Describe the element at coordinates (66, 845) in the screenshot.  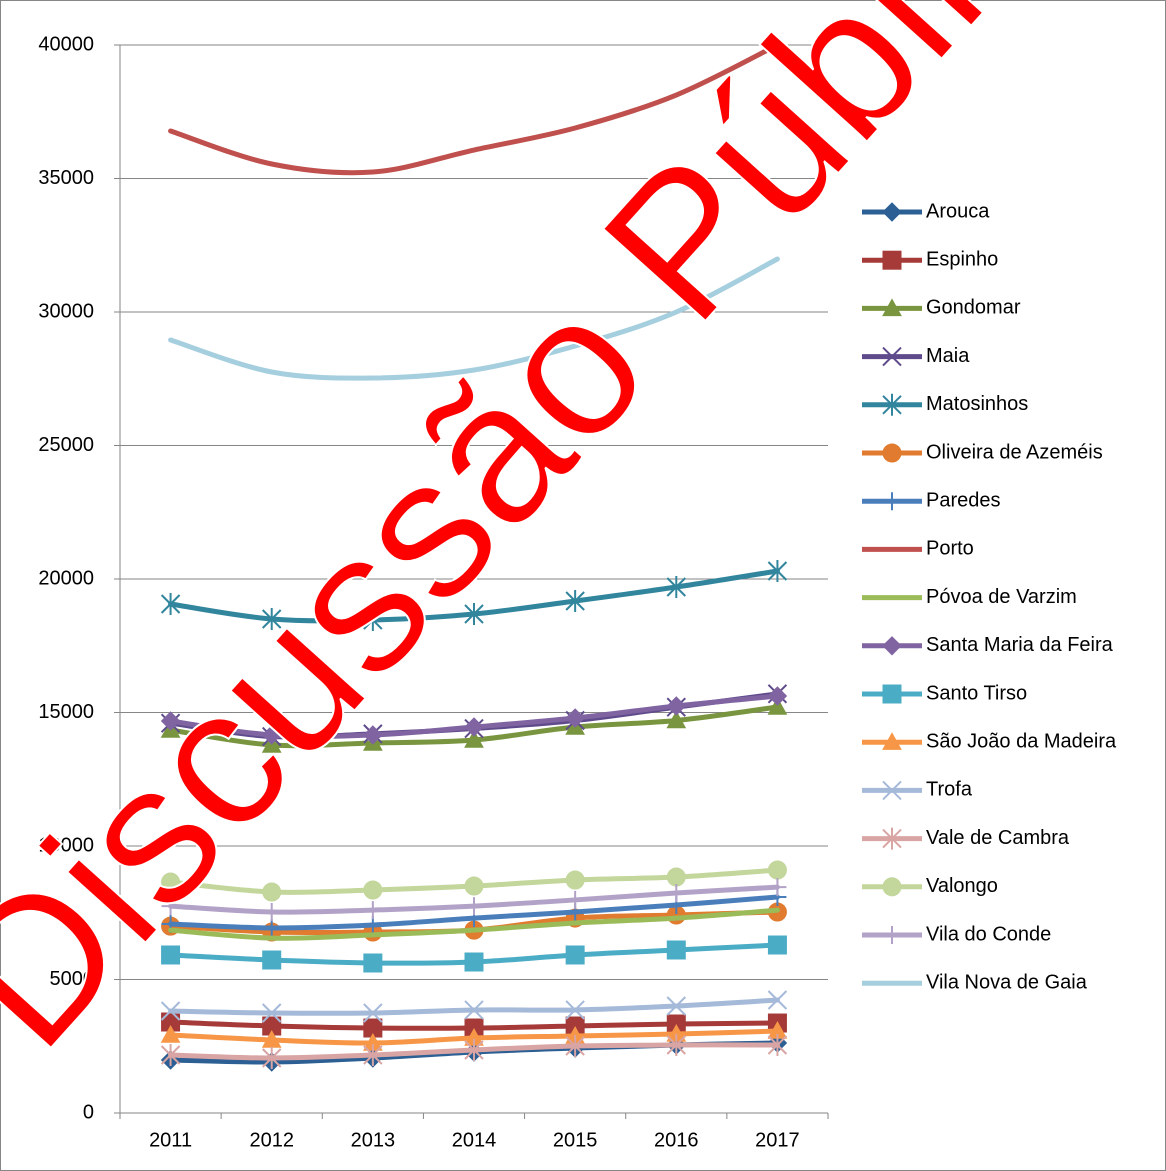
I see `y-tick-label: 10000` at that location.